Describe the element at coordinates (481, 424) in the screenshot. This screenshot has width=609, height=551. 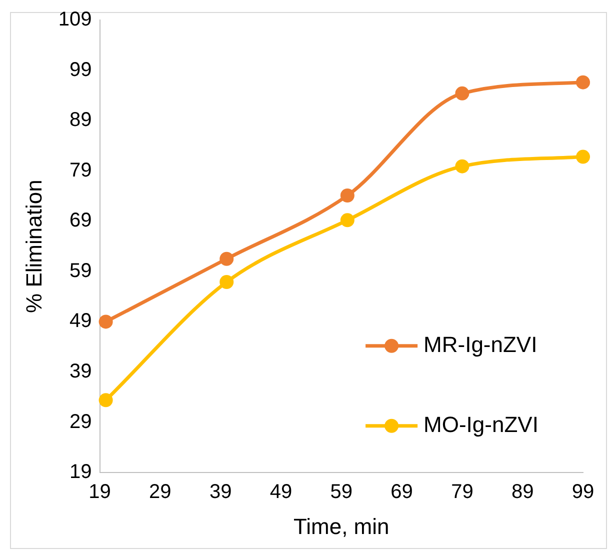
I see `legend-label: MO-Ig-nZVI` at that location.